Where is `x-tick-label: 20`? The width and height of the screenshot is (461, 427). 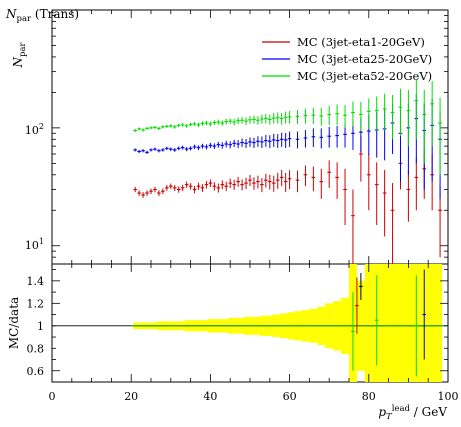
x-tick-label: 20 is located at coordinates (131, 396).